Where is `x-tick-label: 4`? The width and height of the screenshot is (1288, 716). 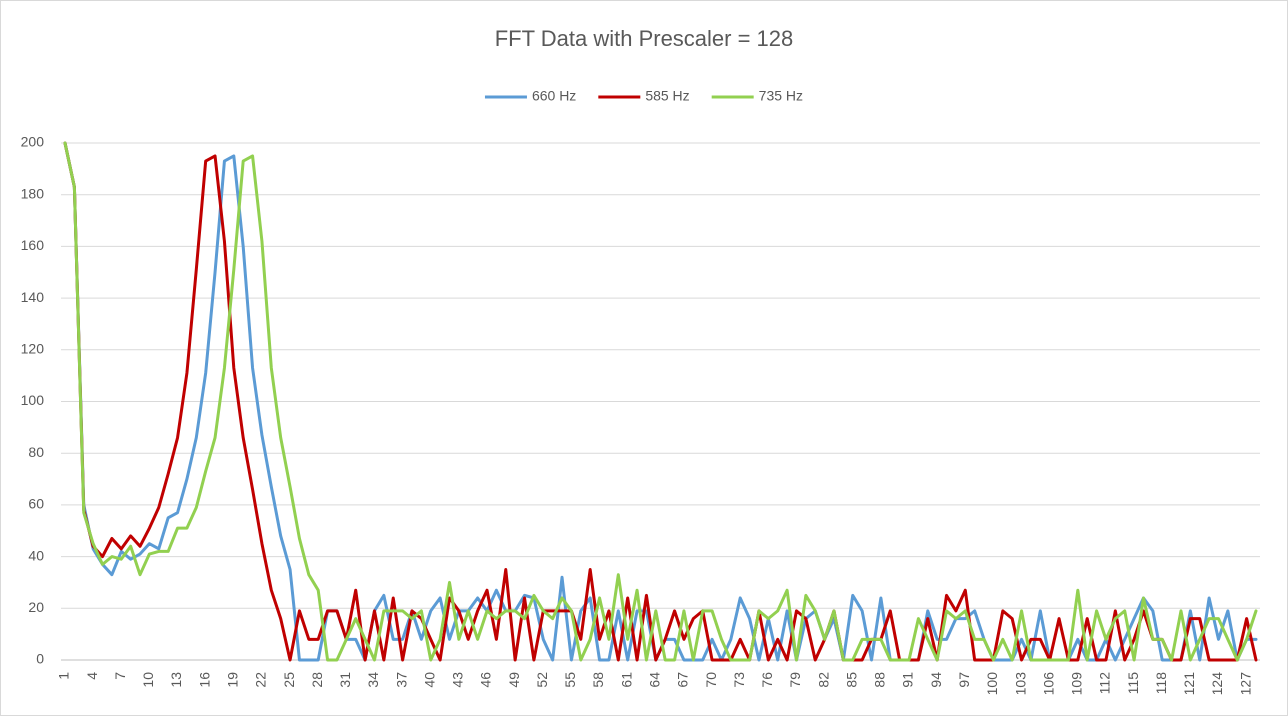 x-tick-label: 4 is located at coordinates (92, 676).